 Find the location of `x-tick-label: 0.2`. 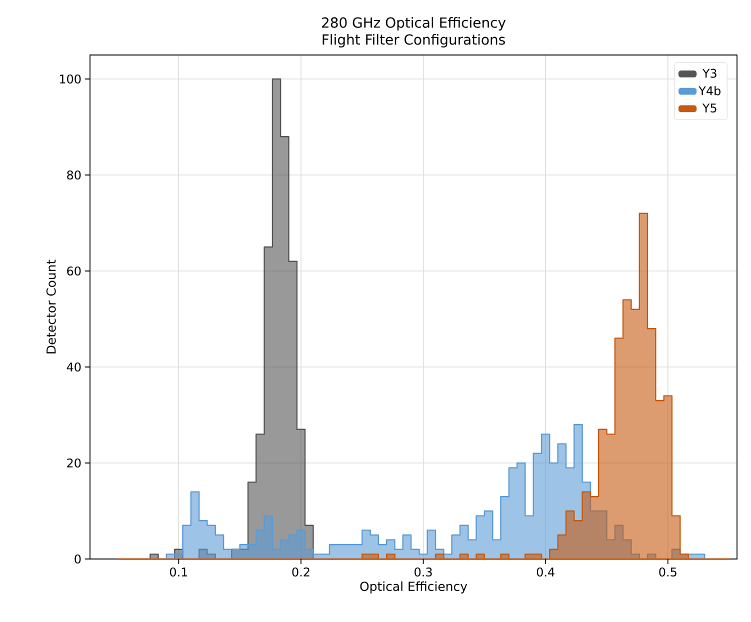

x-tick-label: 0.2 is located at coordinates (301, 572).